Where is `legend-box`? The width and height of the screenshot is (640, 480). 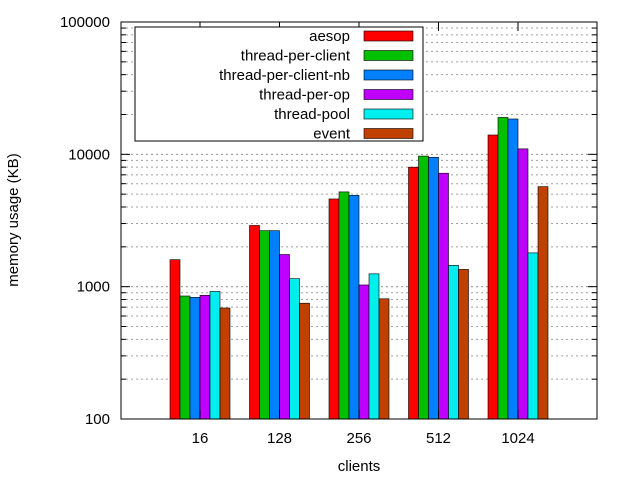
legend-box is located at coordinates (279, 84).